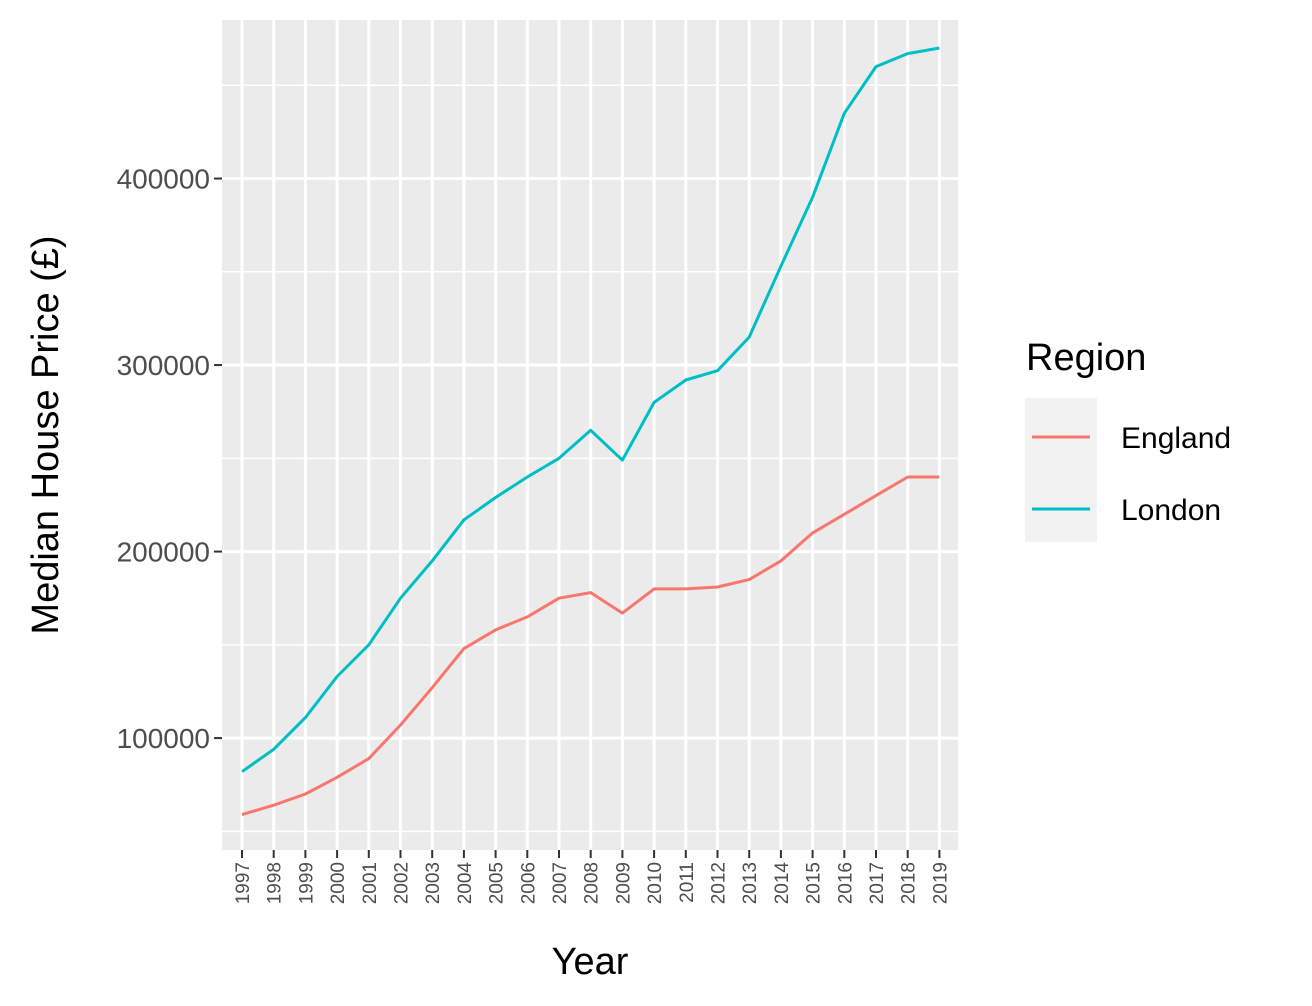 Image resolution: width=1312 pixels, height=1006 pixels. What do you see at coordinates (814, 883) in the screenshot?
I see `x-tick-label: 2015` at bounding box center [814, 883].